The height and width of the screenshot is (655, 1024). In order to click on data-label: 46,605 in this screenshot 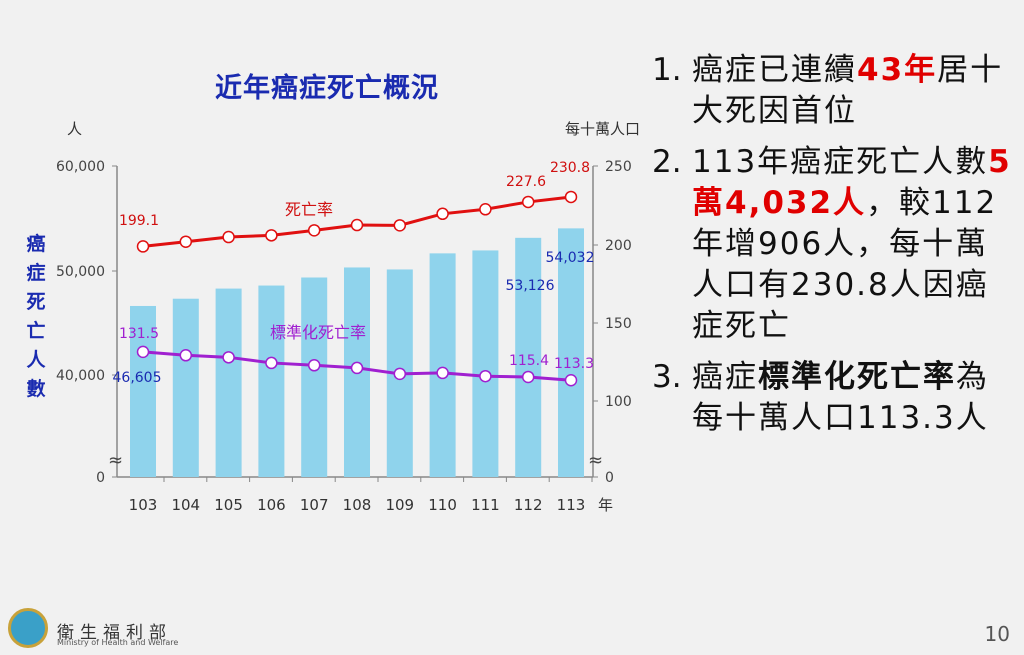, I will do `click(137, 378)`.